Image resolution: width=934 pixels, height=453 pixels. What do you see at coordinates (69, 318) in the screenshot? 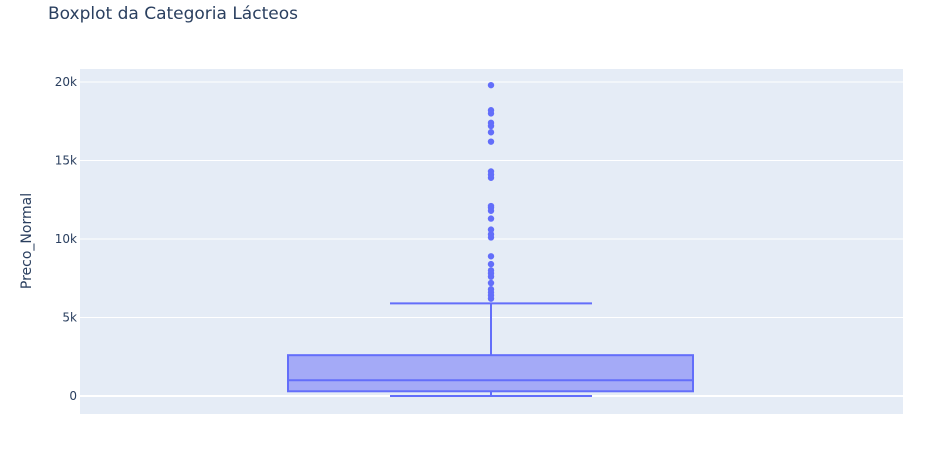
I see `y-tick-label: 5k` at bounding box center [69, 318].